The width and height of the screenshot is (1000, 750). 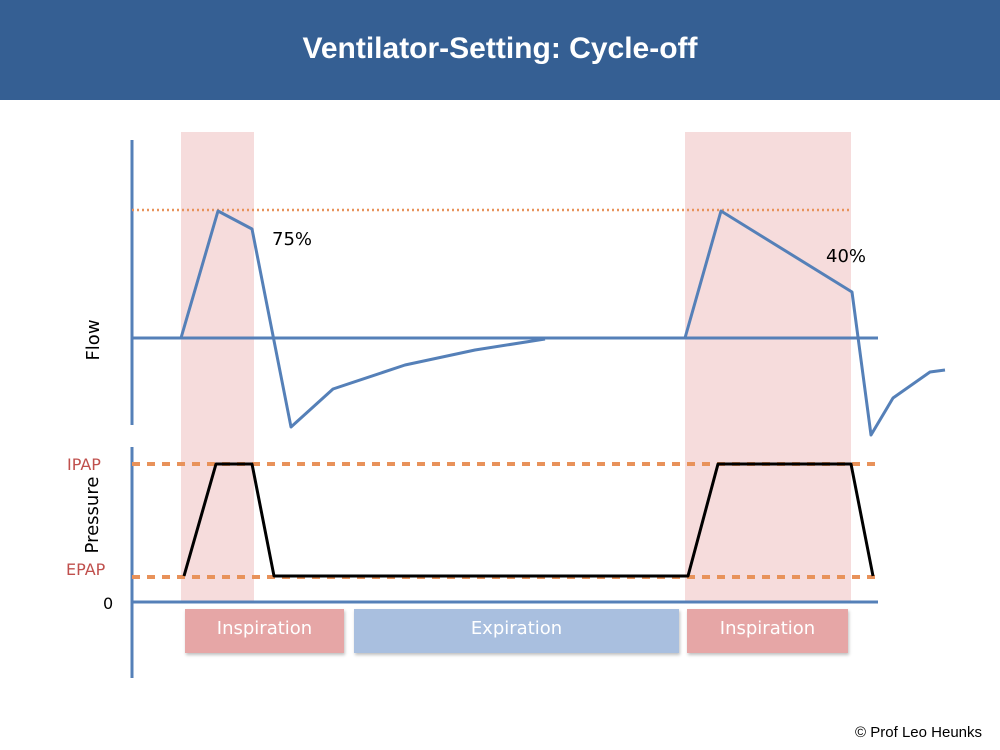 What do you see at coordinates (528, 520) in the screenshot?
I see `pressure-waveform` at bounding box center [528, 520].